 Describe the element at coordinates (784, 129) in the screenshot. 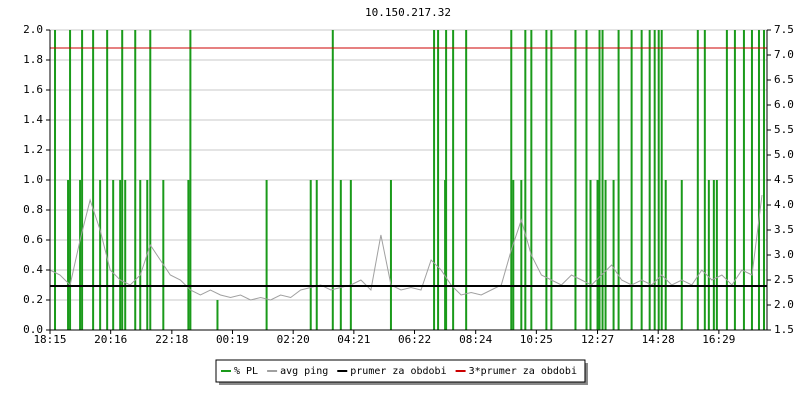

I see `y2-tick-label: 5.5` at that location.